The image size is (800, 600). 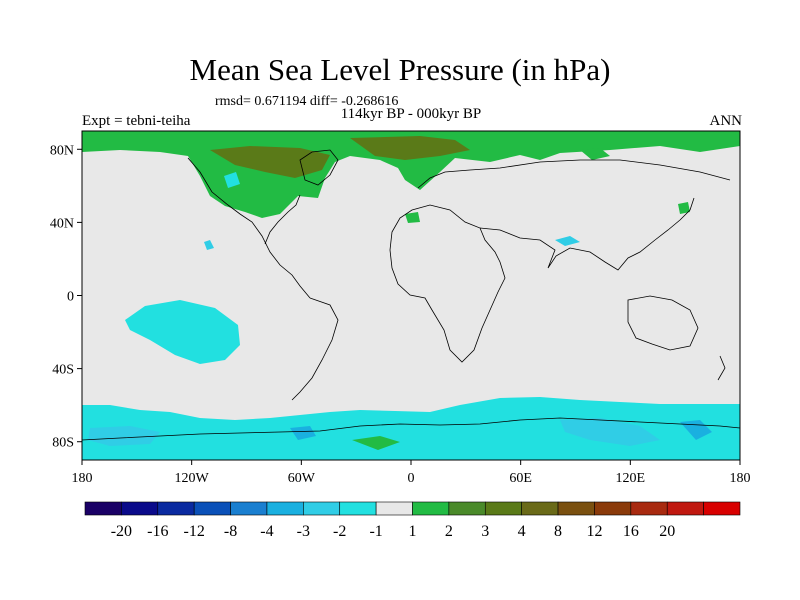 What do you see at coordinates (194, 531) in the screenshot?
I see `colorbar-label: -12` at bounding box center [194, 531].